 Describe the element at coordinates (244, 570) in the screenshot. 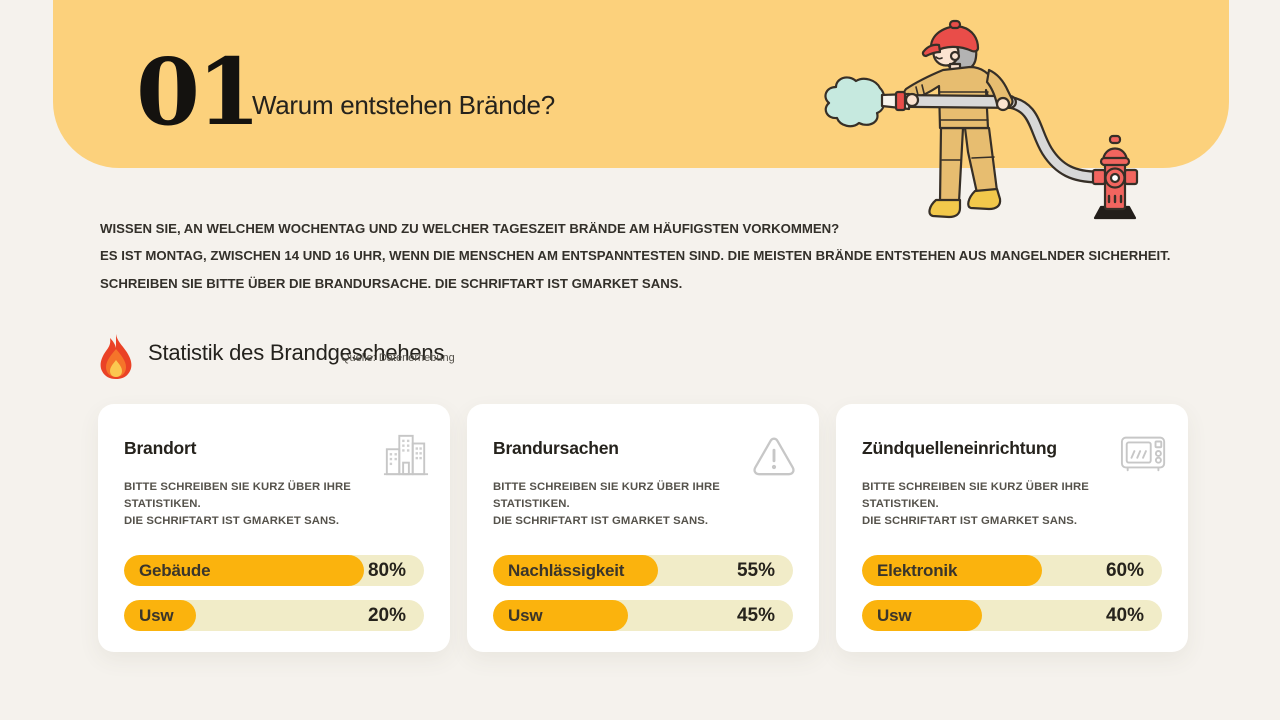

I see `stat-bar-fill: Gebäude` at that location.